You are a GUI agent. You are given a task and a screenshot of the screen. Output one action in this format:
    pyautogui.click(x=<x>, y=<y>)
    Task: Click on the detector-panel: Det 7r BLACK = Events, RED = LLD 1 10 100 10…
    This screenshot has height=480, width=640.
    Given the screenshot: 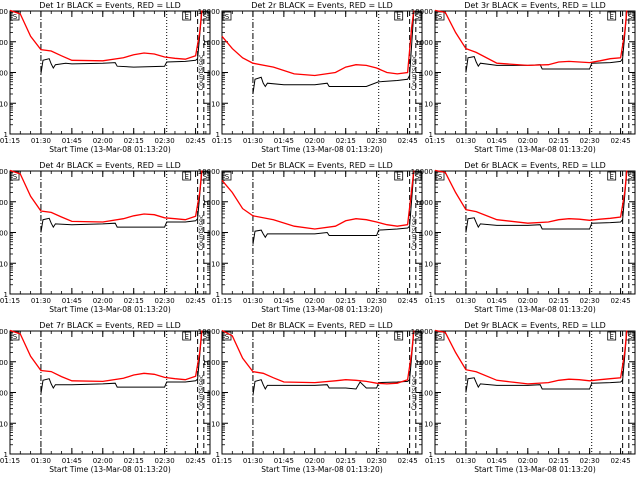 What is the action you would take?
    pyautogui.click(x=105, y=397)
    